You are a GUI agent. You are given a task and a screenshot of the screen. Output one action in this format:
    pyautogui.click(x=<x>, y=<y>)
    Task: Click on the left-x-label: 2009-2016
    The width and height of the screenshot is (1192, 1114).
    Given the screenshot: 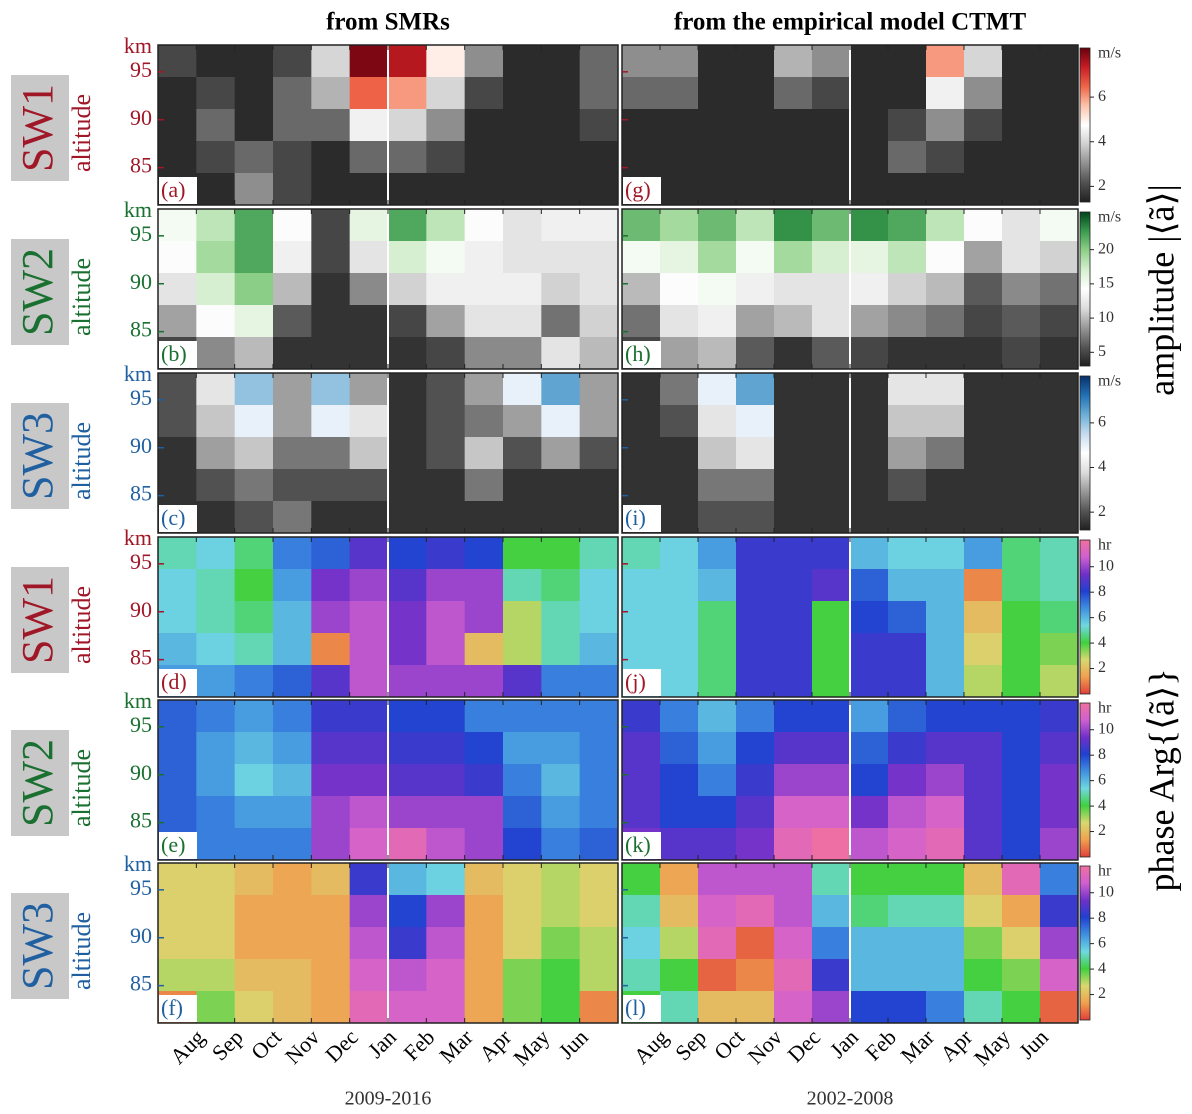 What is the action you would take?
    pyautogui.click(x=388, y=1099)
    